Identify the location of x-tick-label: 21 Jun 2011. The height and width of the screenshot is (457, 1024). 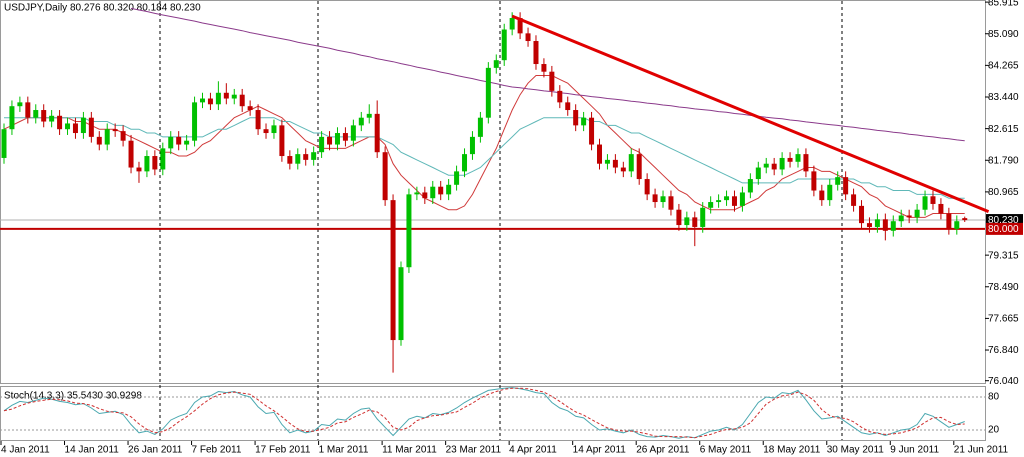
(981, 450).